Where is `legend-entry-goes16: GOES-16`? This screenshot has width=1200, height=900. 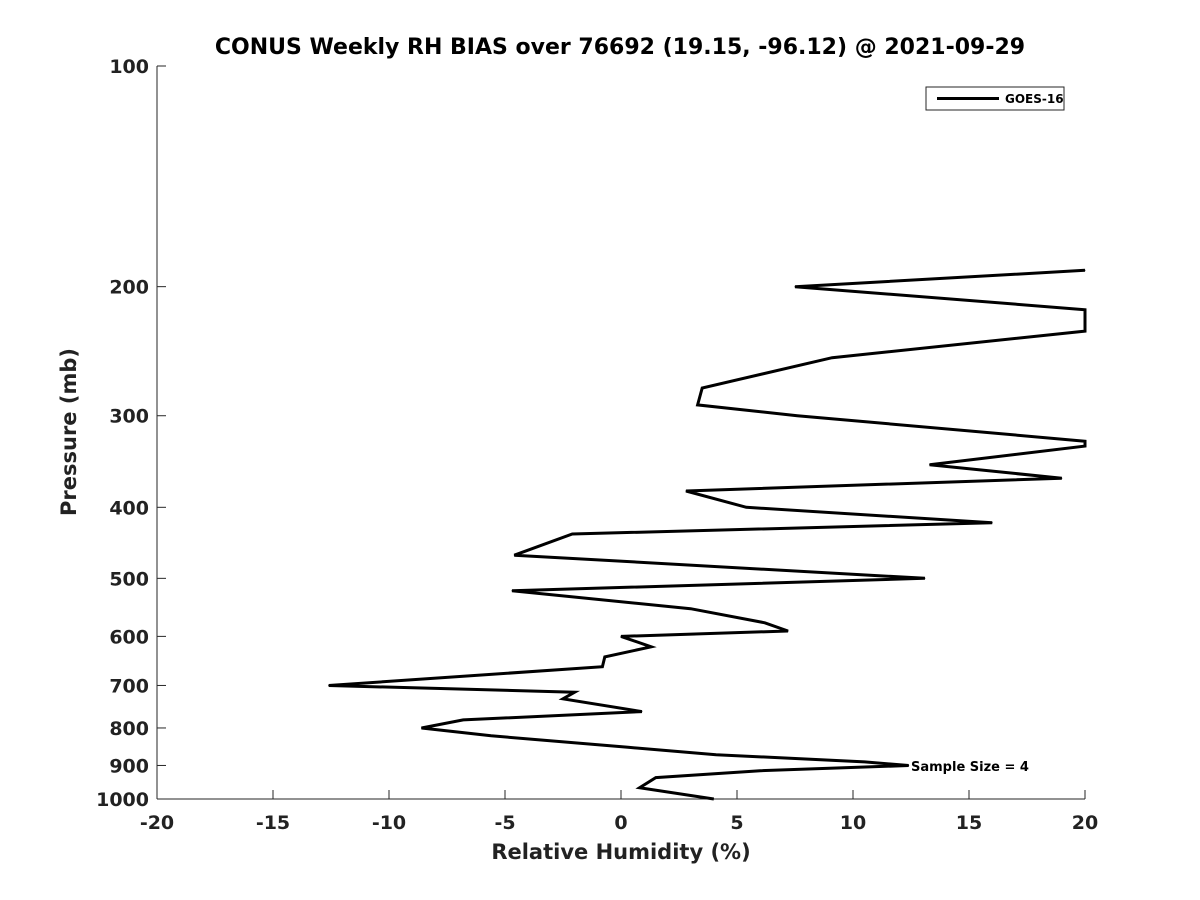 legend-entry-goes16: GOES-16 is located at coordinates (1034, 99).